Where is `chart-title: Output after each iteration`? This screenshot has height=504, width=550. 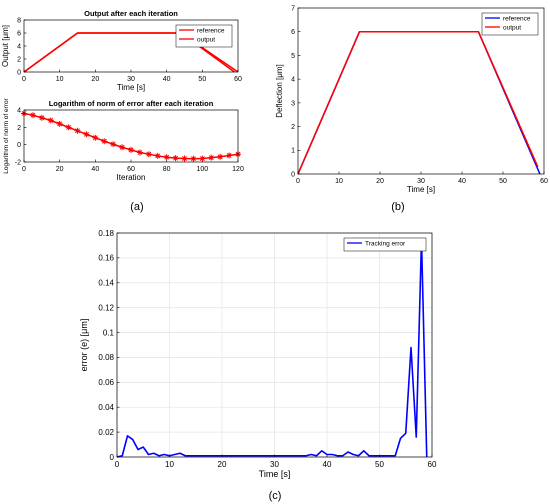 chart-title: Output after each iteration is located at coordinates (131, 13).